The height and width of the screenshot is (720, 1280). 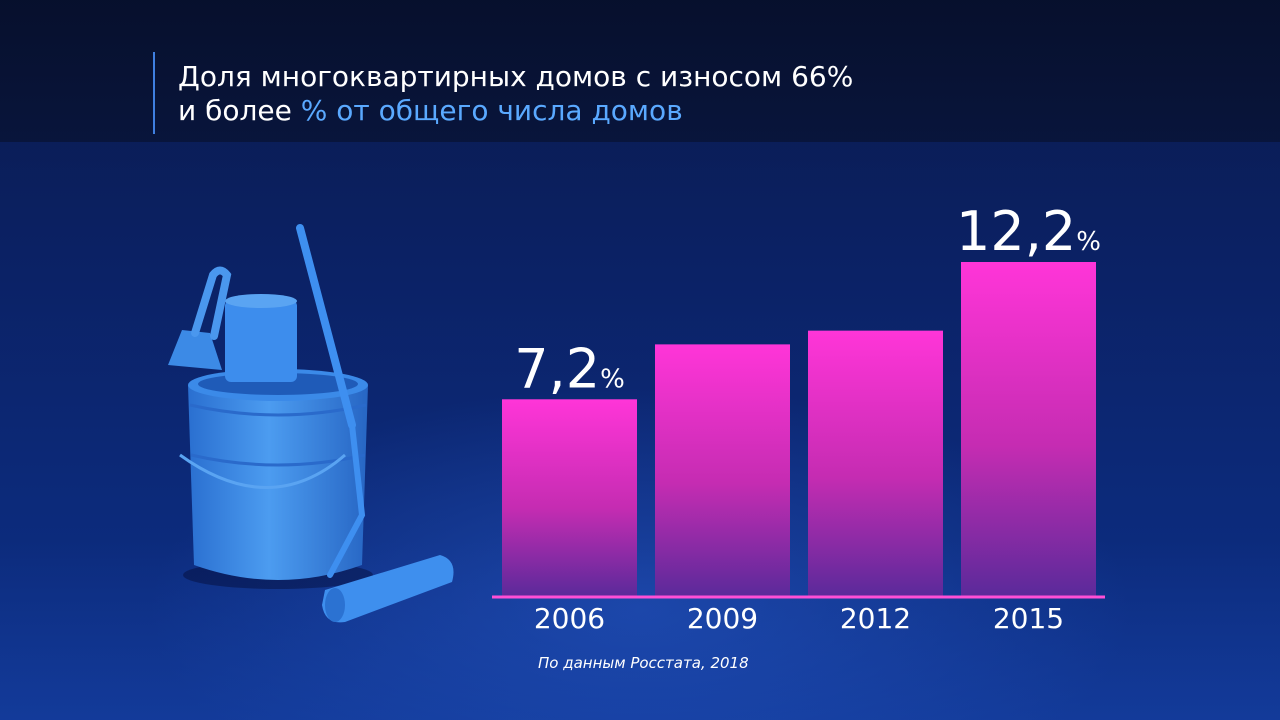 What do you see at coordinates (643, 663) in the screenshot?
I see `source-note: По данным Росстата, 2018` at bounding box center [643, 663].